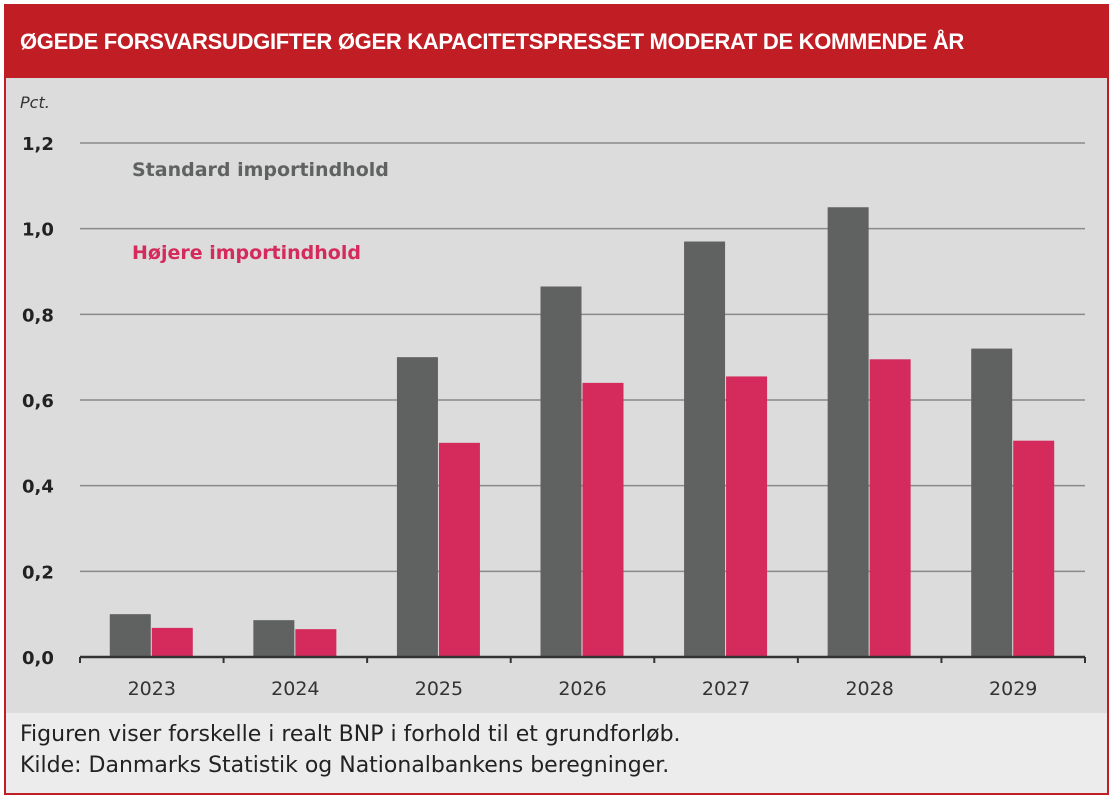 This screenshot has width=1117, height=803. Describe the element at coordinates (38, 487) in the screenshot. I see `y-tick-label: 0,4` at that location.